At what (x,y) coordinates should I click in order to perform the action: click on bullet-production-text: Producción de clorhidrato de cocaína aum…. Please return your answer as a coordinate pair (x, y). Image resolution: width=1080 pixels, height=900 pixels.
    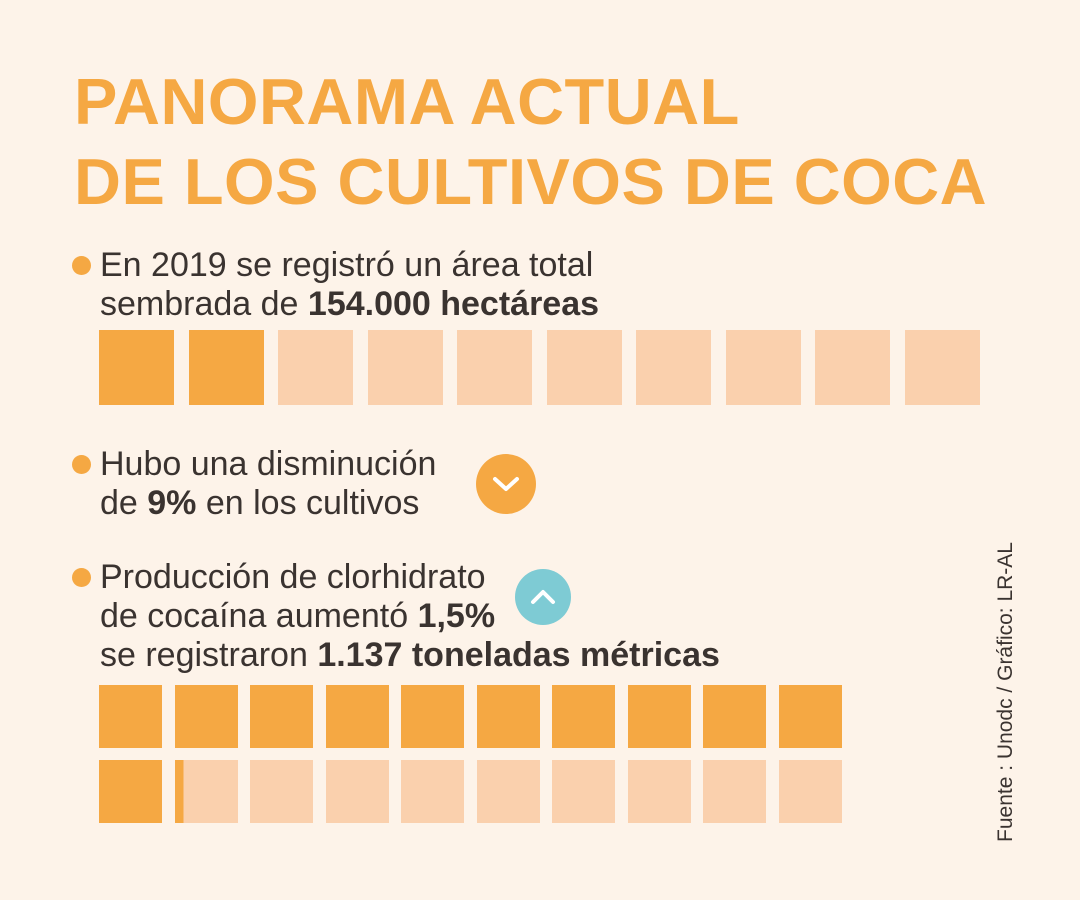
    Looking at the image, I should click on (410, 616).